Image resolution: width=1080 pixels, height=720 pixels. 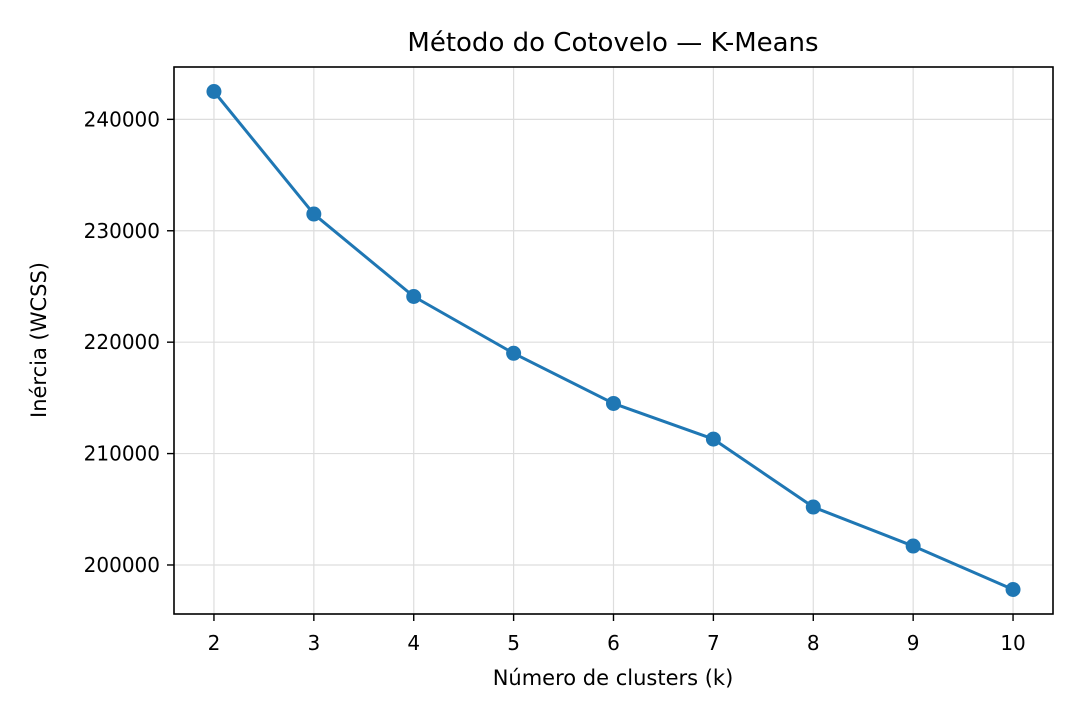 What do you see at coordinates (613, 643) in the screenshot?
I see `x-tick-label: 6` at bounding box center [613, 643].